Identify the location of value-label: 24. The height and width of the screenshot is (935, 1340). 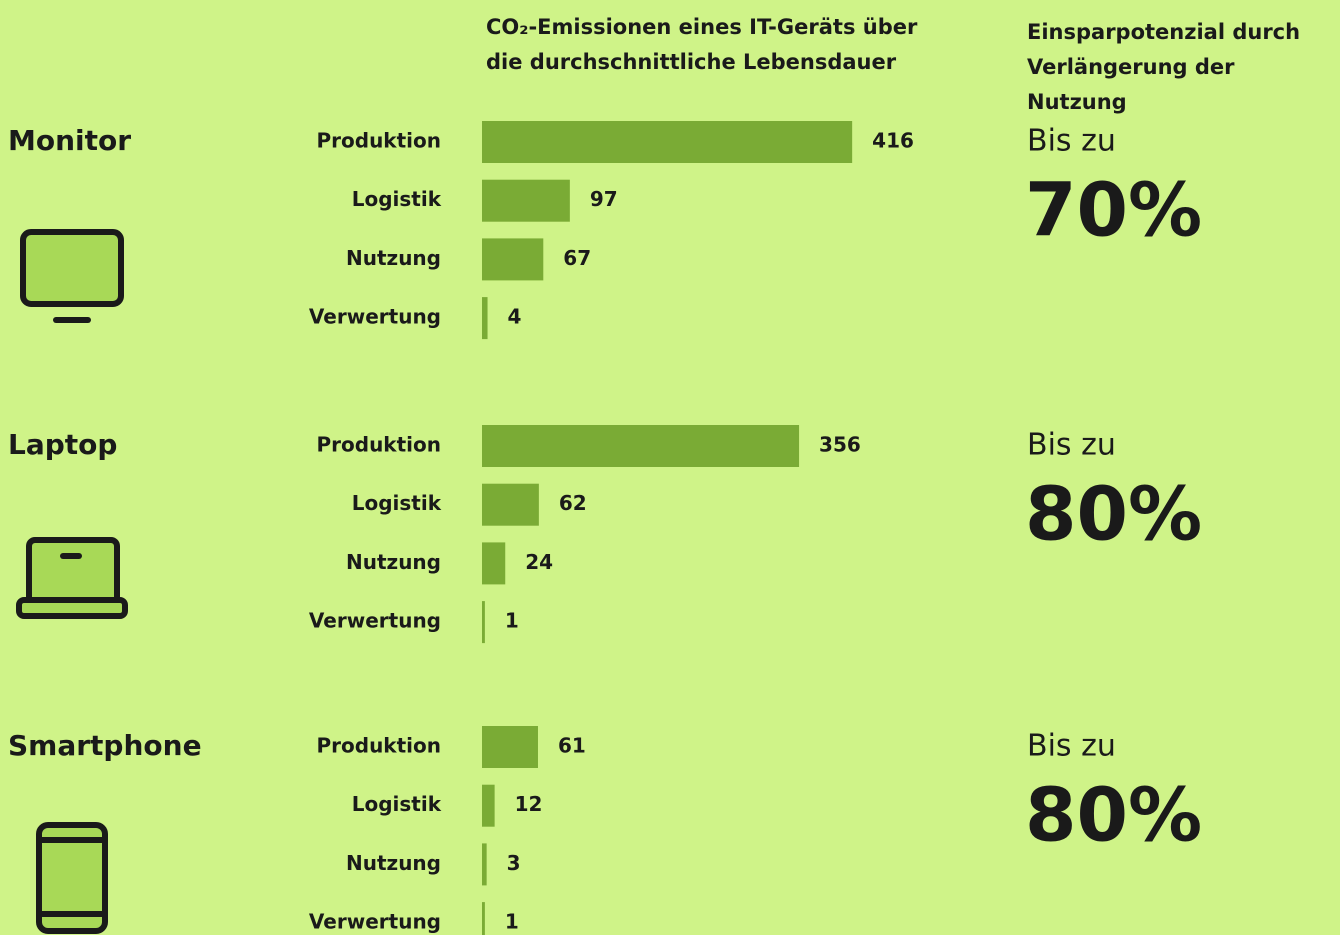
(539, 562).